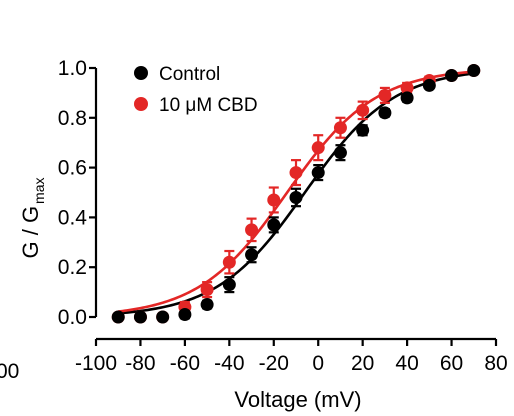 The image size is (514, 416). Describe the element at coordinates (140, 363) in the screenshot. I see `x-tick-label: -80` at that location.